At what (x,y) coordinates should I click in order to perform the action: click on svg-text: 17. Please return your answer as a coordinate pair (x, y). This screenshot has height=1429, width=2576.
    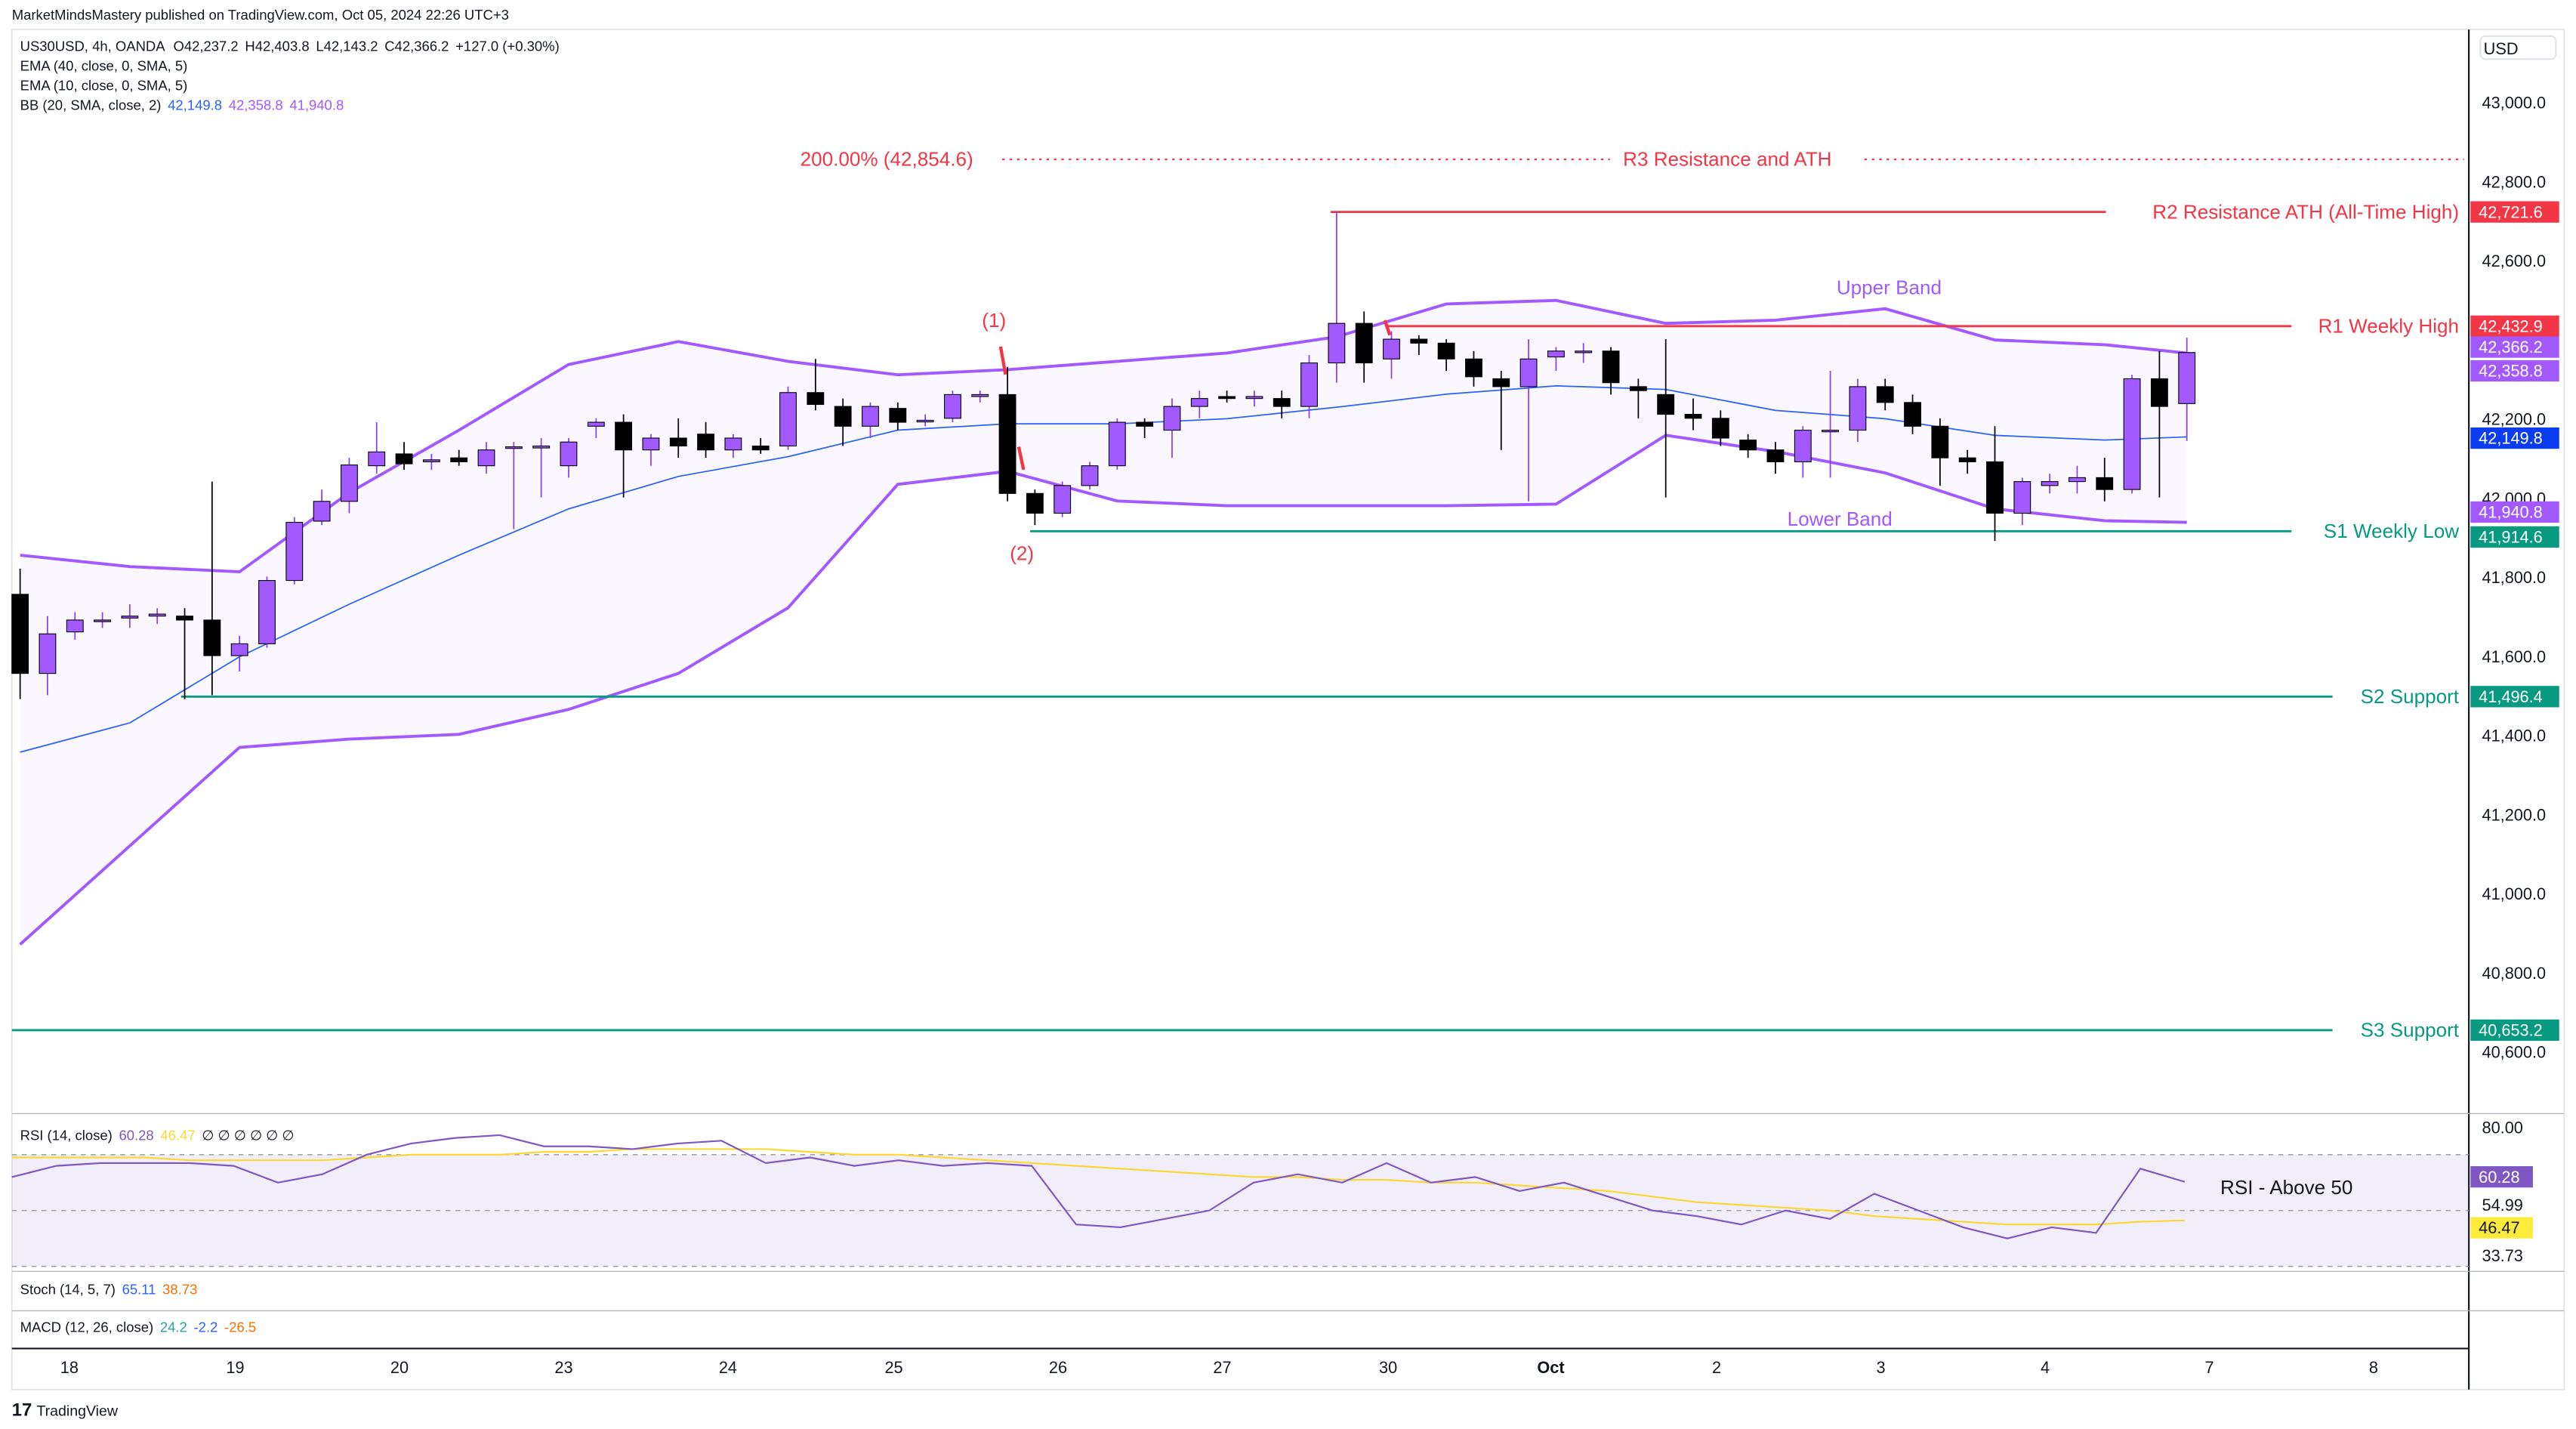
    Looking at the image, I should click on (22, 1410).